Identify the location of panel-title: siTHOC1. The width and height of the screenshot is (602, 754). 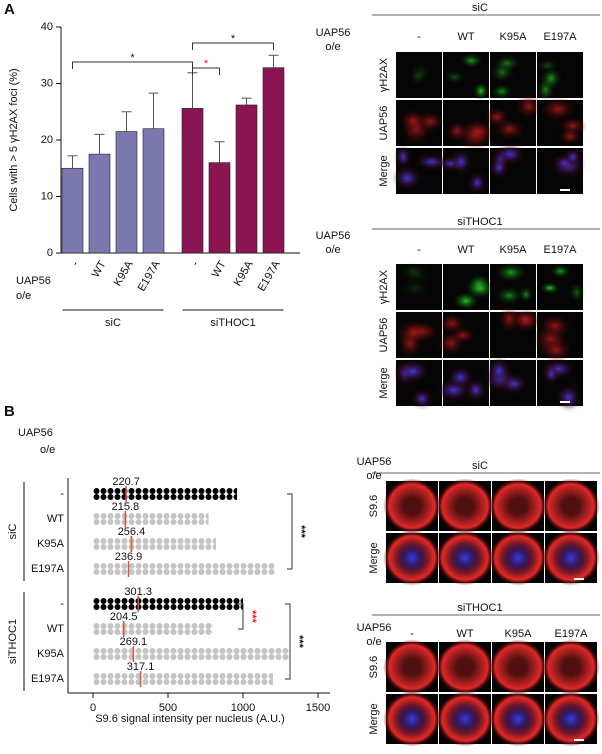
(479, 222).